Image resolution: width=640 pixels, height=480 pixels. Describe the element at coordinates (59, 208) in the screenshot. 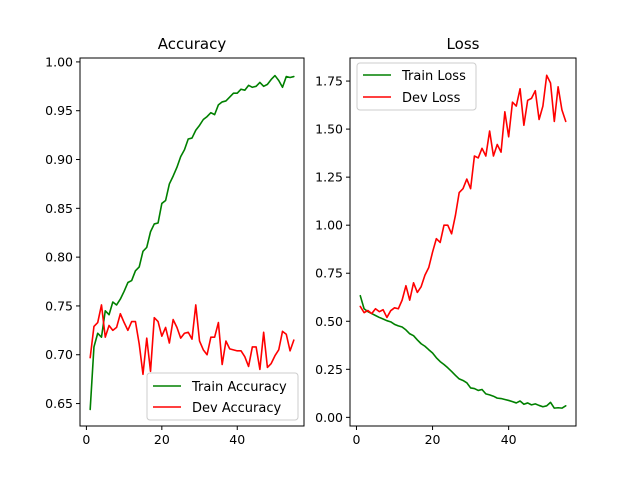

I see `accuracy-y-tick-label: 0.85` at that location.